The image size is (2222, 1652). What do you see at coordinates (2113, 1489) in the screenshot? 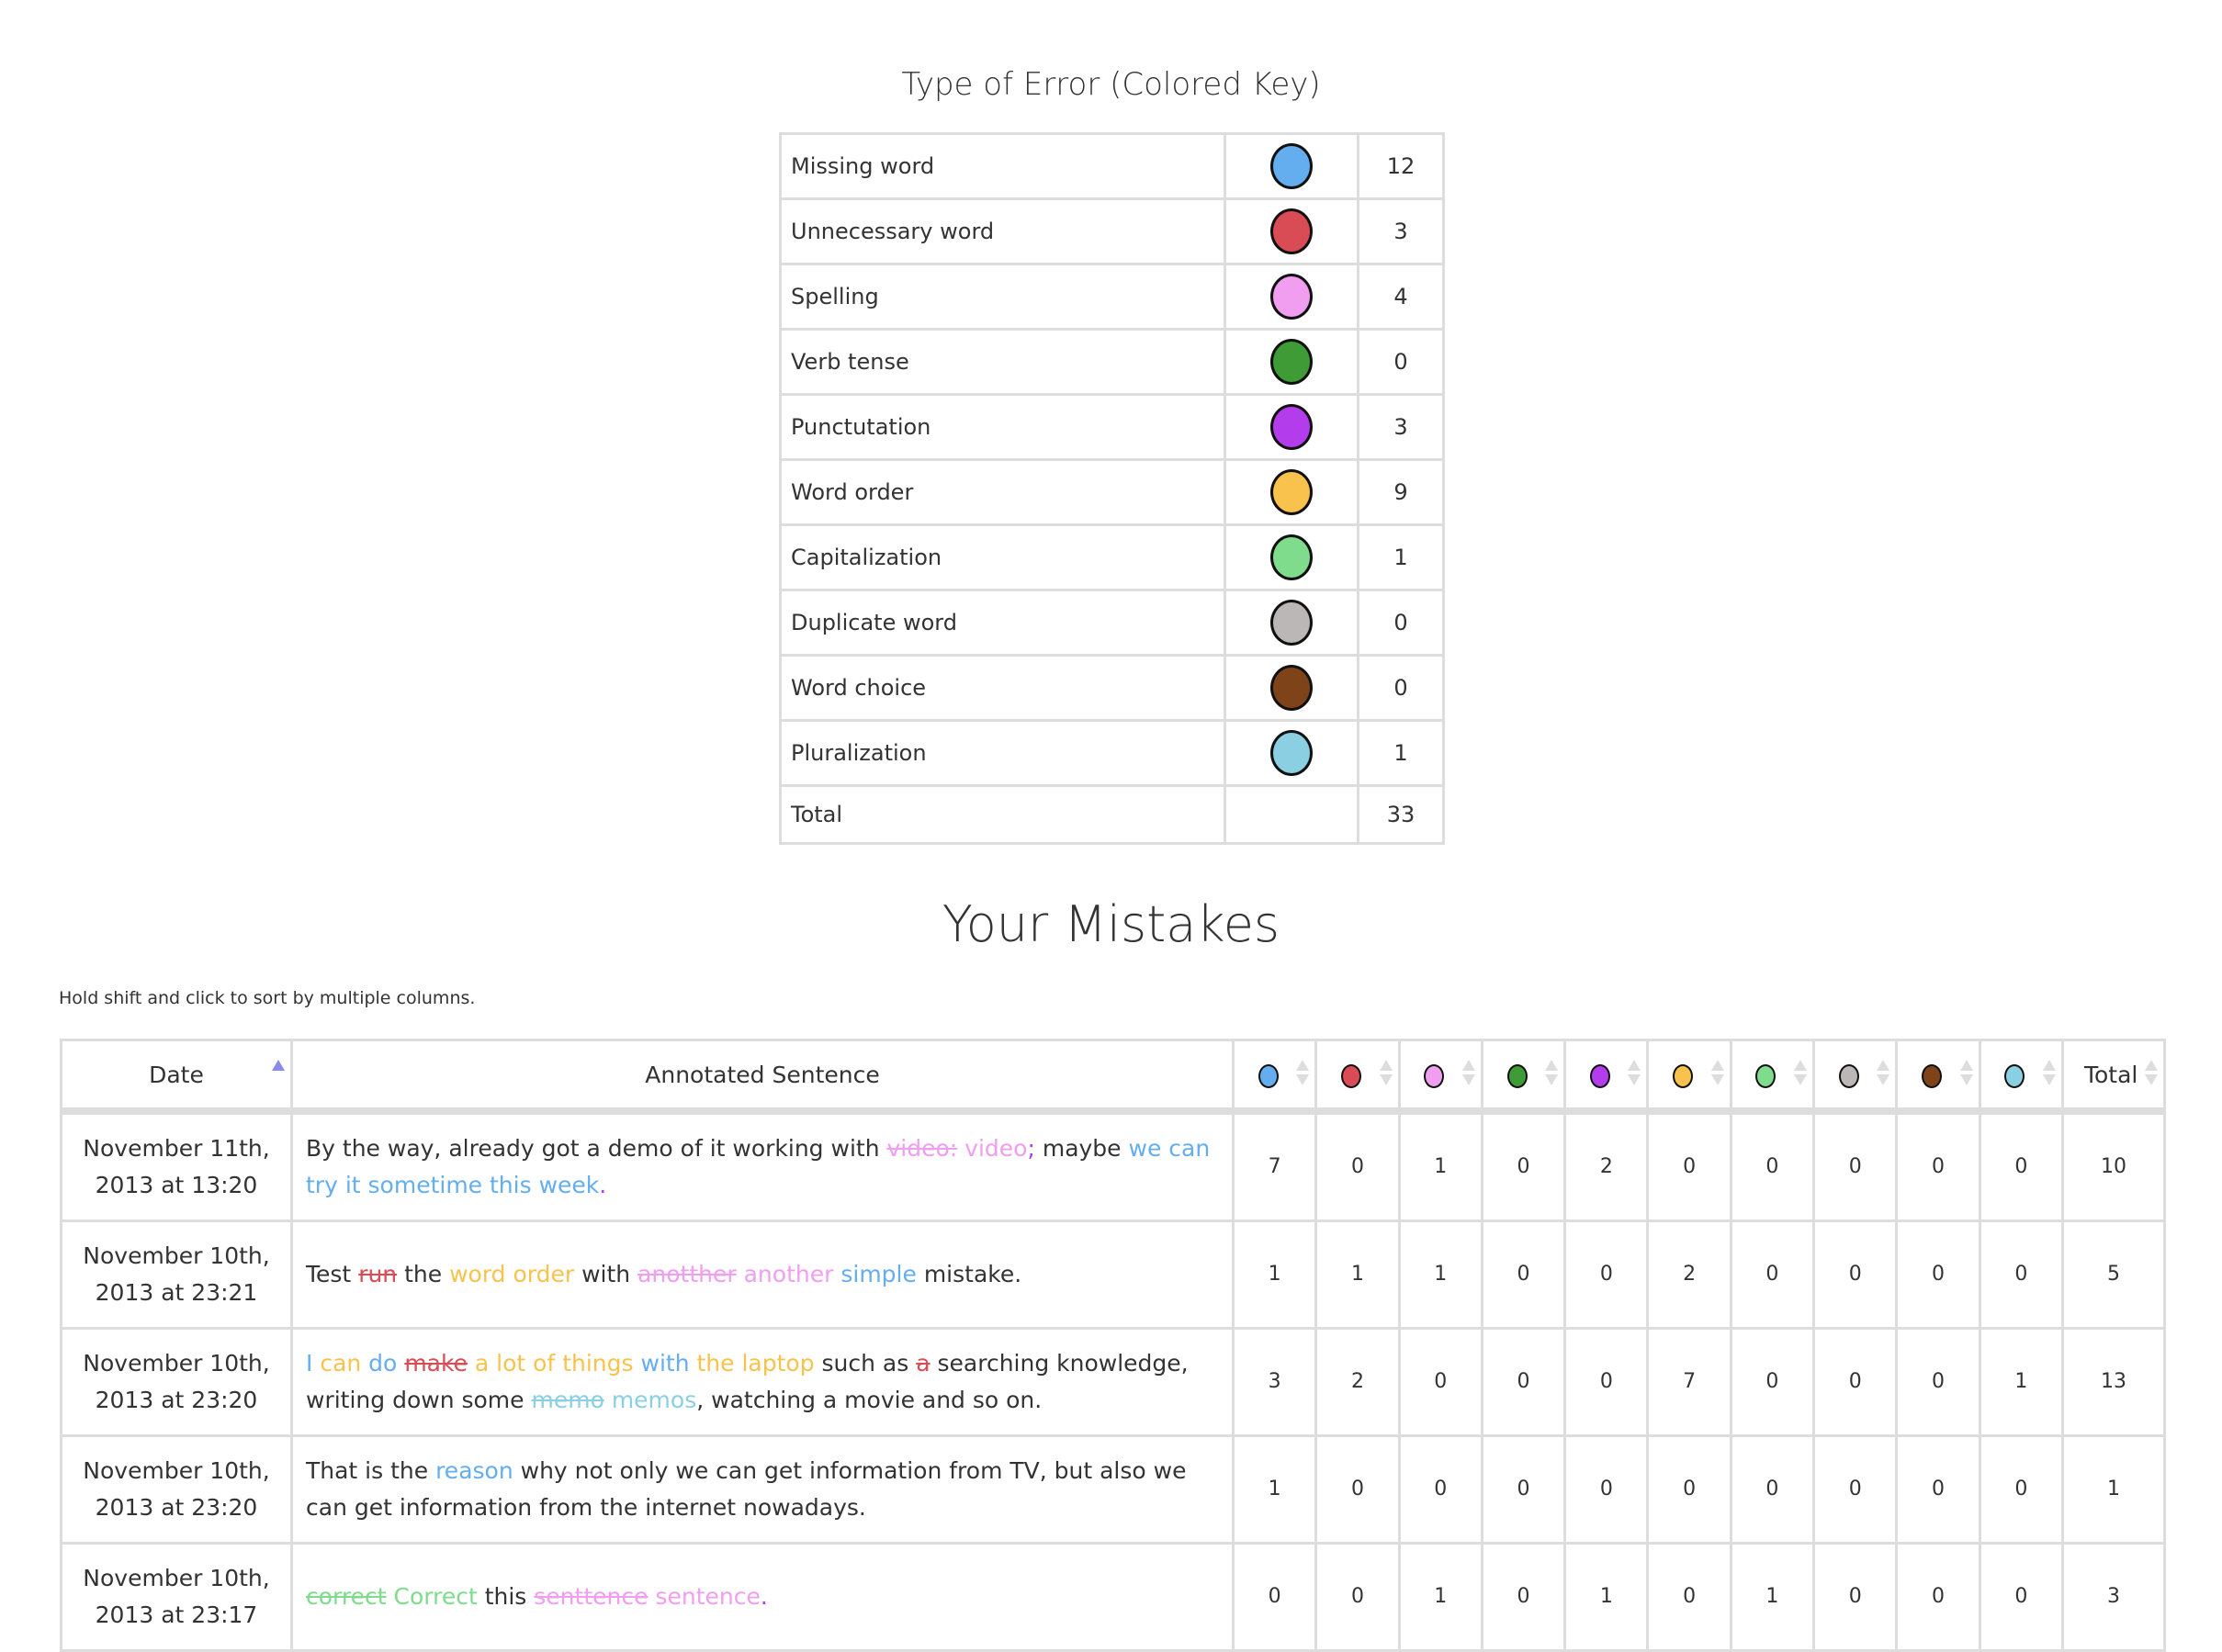
I see `row-total-cell: 1` at bounding box center [2113, 1489].